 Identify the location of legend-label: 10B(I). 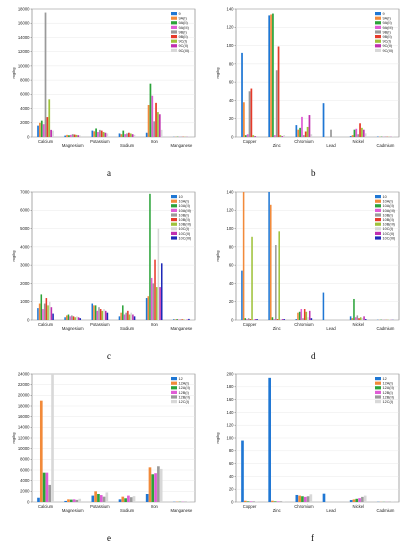
(388, 215).